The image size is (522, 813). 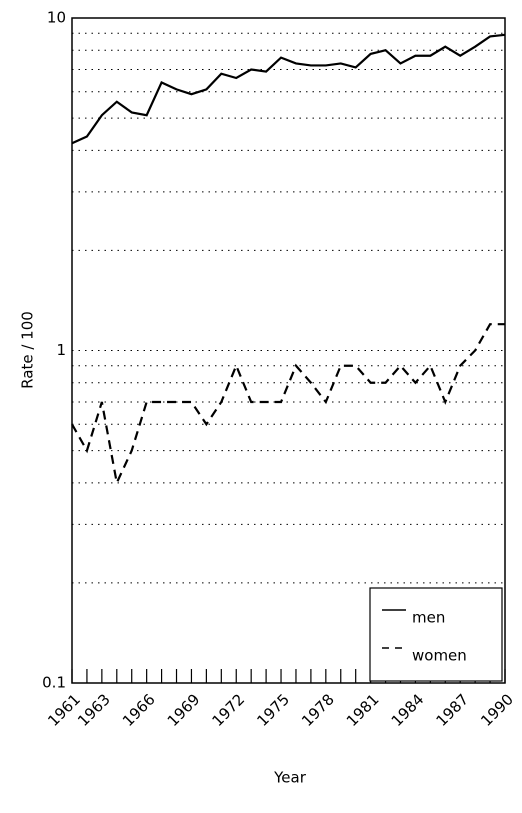 What do you see at coordinates (363, 710) in the screenshot?
I see `x-tick-label: 1981` at bounding box center [363, 710].